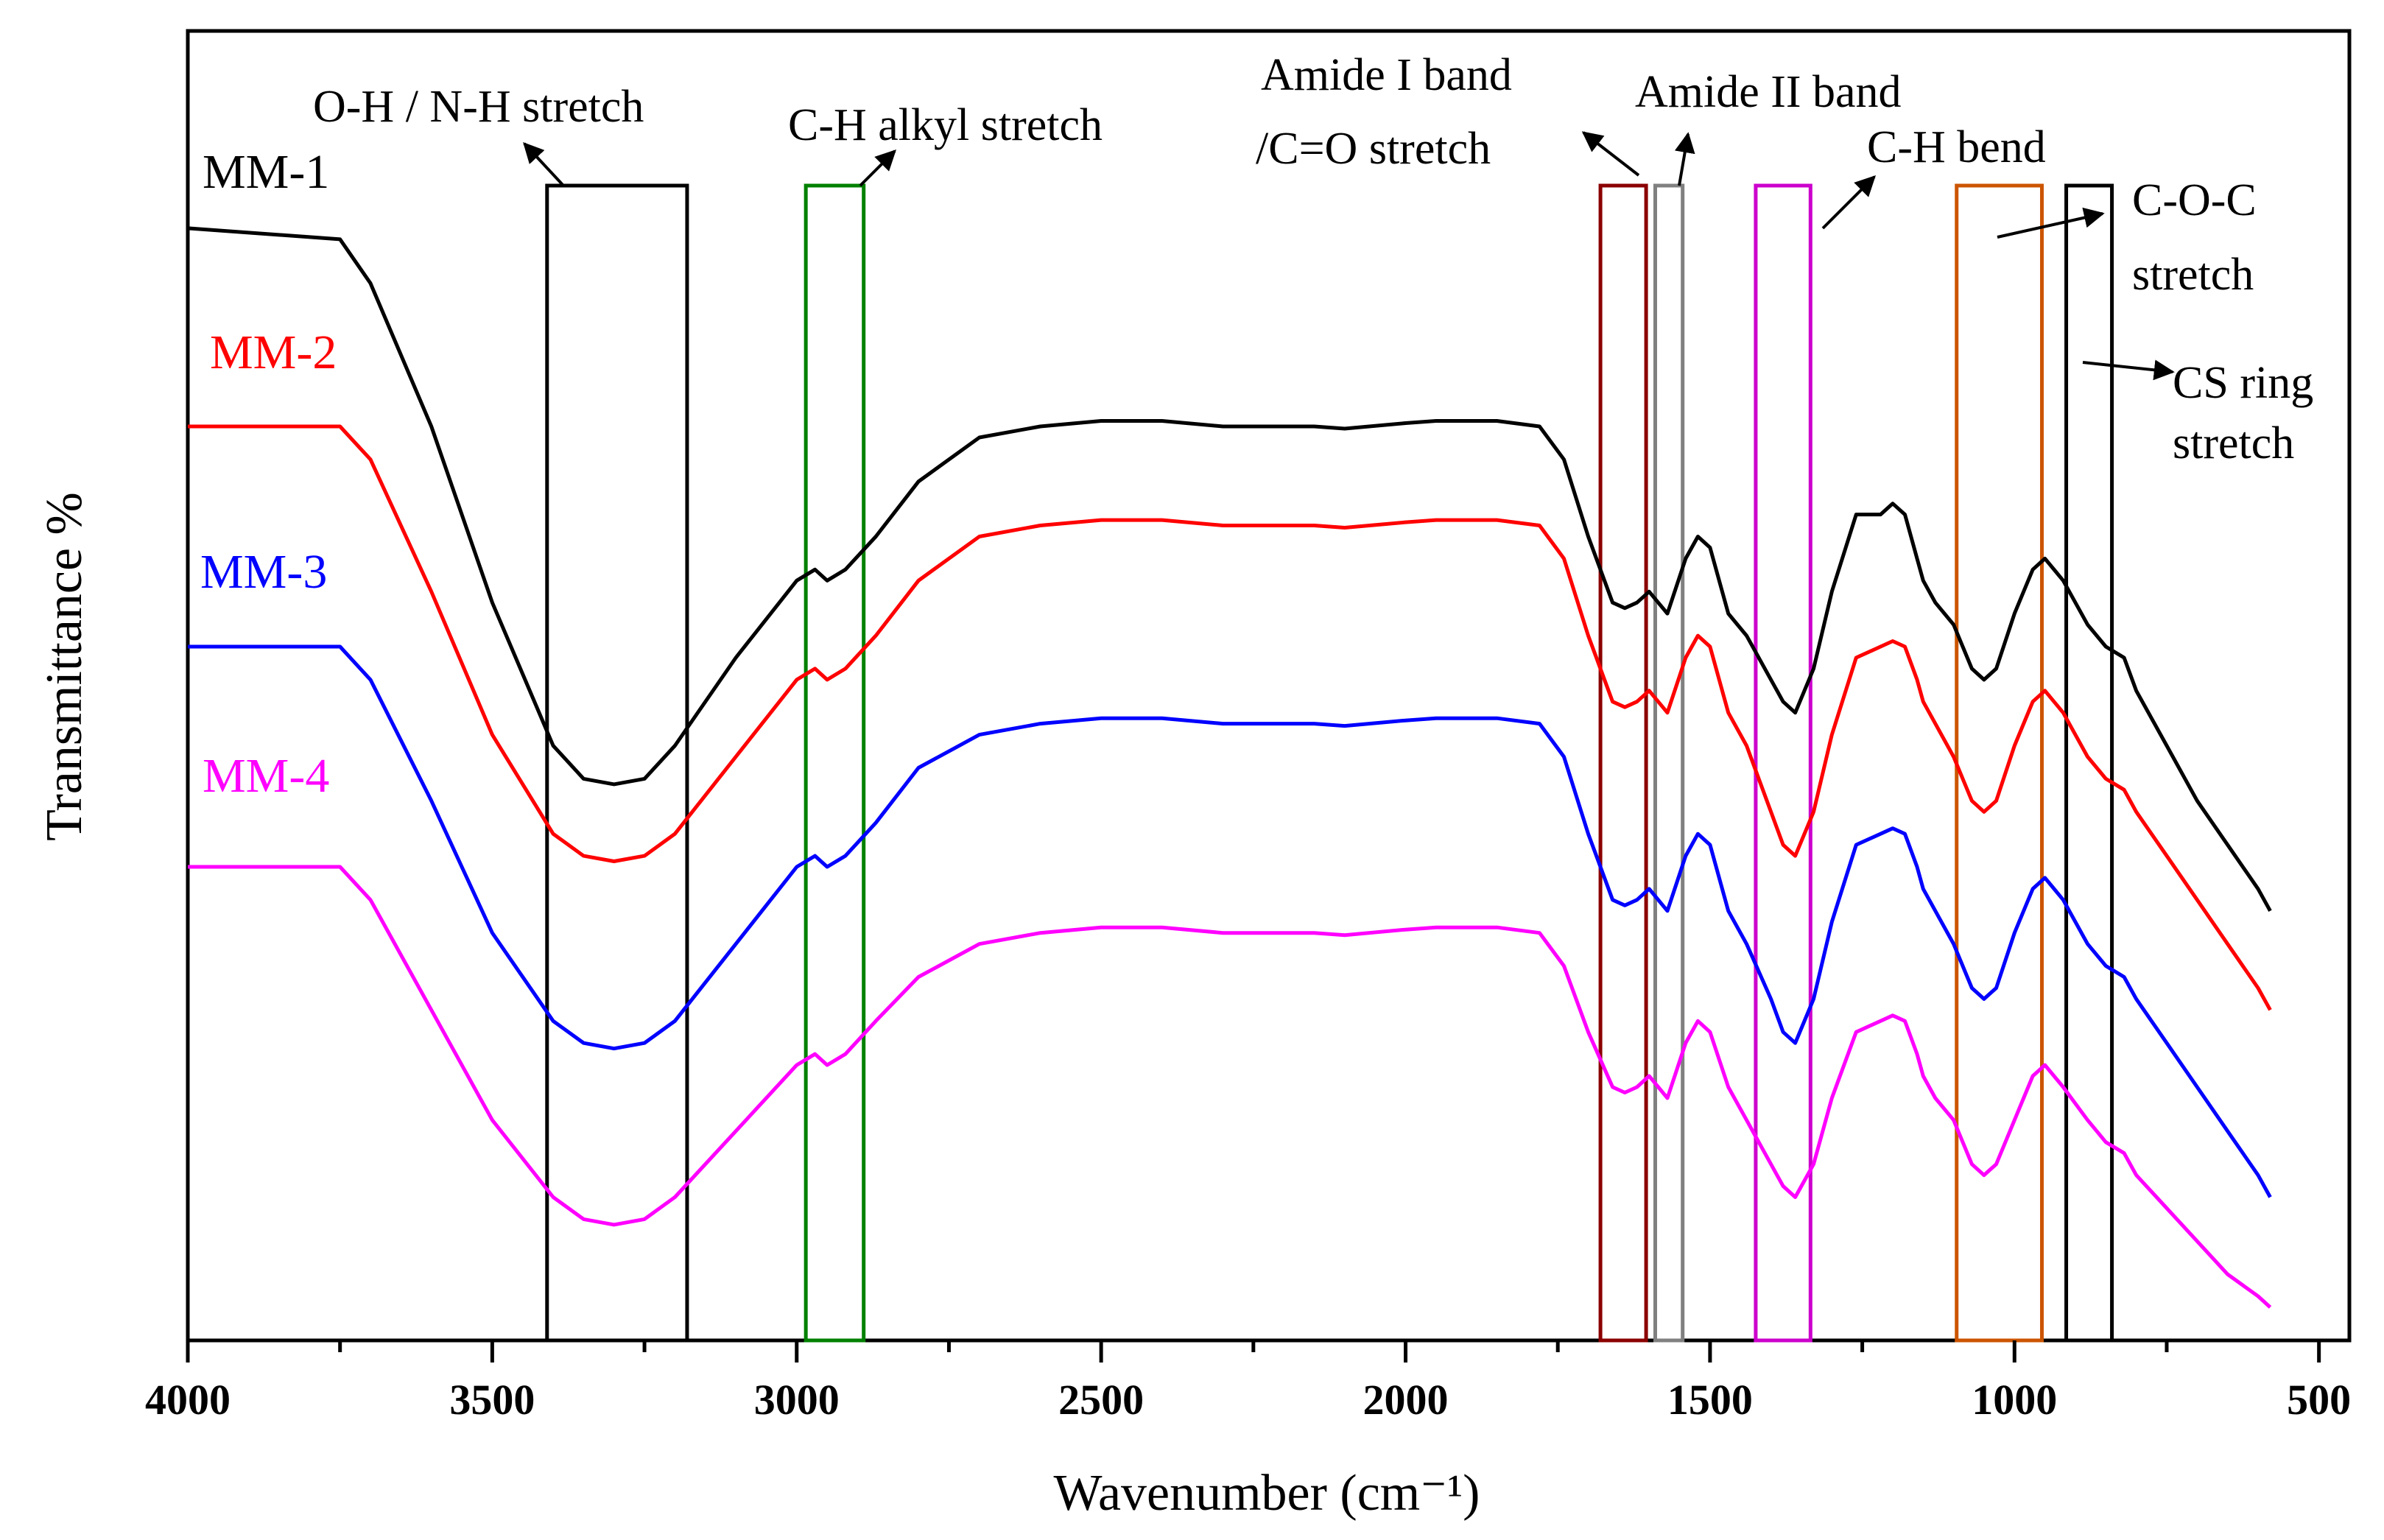 The width and height of the screenshot is (2384, 1540). I want to click on series-label-mm3: MM-3, so click(263, 572).